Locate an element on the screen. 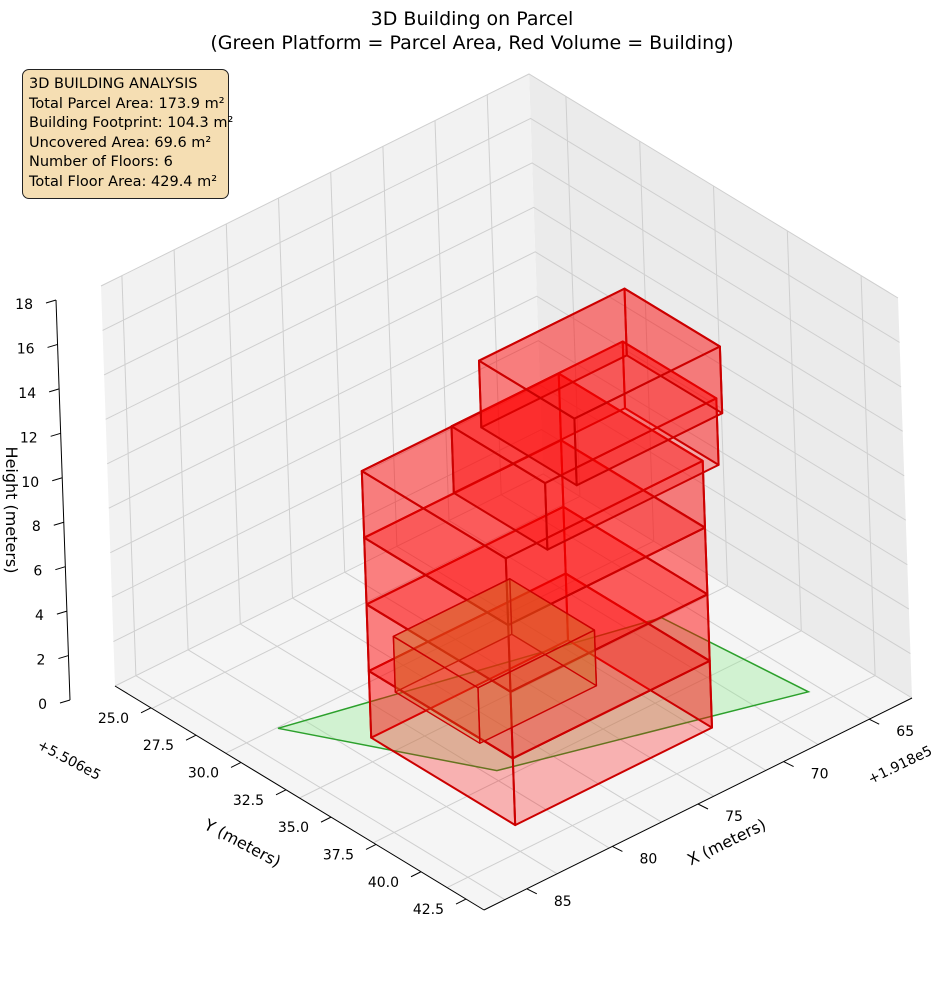  z-tick-label: 4 is located at coordinates (39, 616).